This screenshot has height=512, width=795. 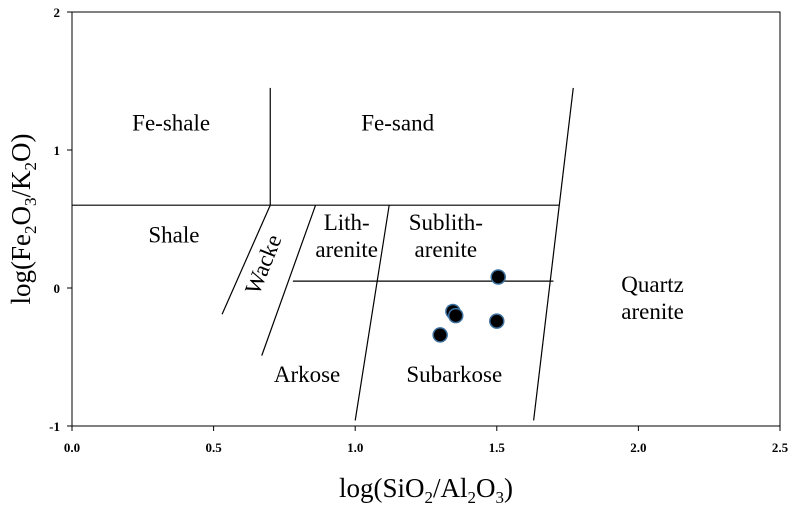 What do you see at coordinates (780, 447) in the screenshot?
I see `x-tick-label: 2.5` at bounding box center [780, 447].